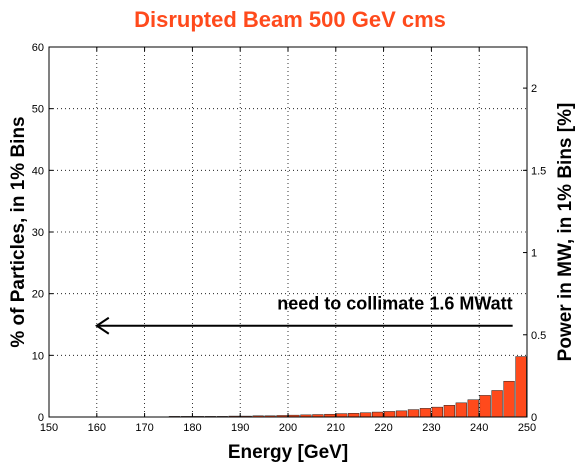 This screenshot has width=581, height=471. I want to click on annotation-group: need to collimate 1.6 MWatt, so click(303, 314).